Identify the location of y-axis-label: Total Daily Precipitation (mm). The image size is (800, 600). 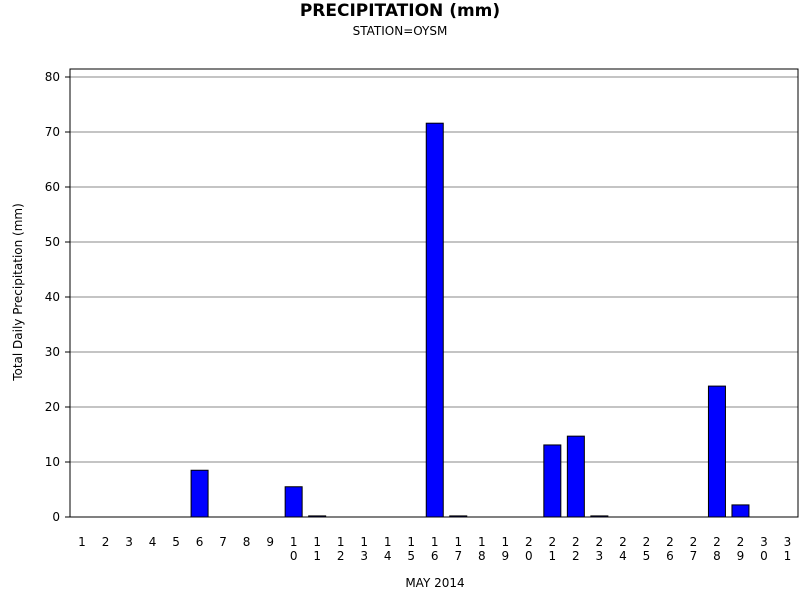
(18, 292).